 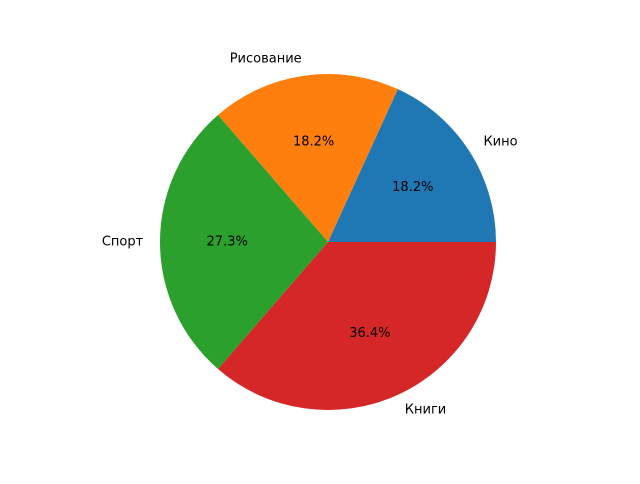 I want to click on slice-percent-label-2: 27.3%, so click(x=227, y=242).